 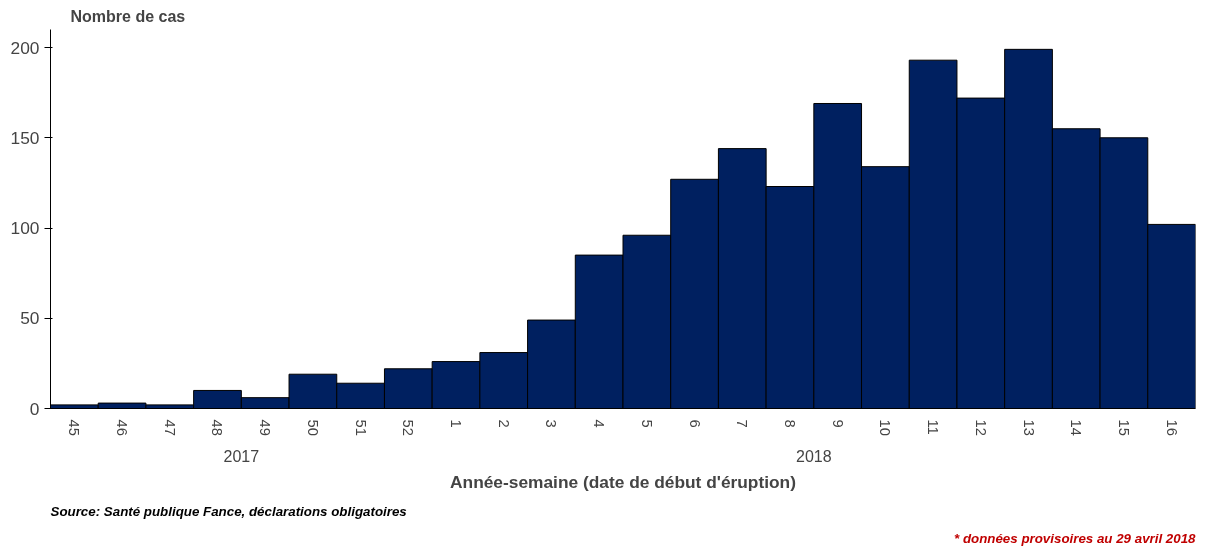 What do you see at coordinates (980, 427) in the screenshot?
I see `x-tick-label: 12` at bounding box center [980, 427].